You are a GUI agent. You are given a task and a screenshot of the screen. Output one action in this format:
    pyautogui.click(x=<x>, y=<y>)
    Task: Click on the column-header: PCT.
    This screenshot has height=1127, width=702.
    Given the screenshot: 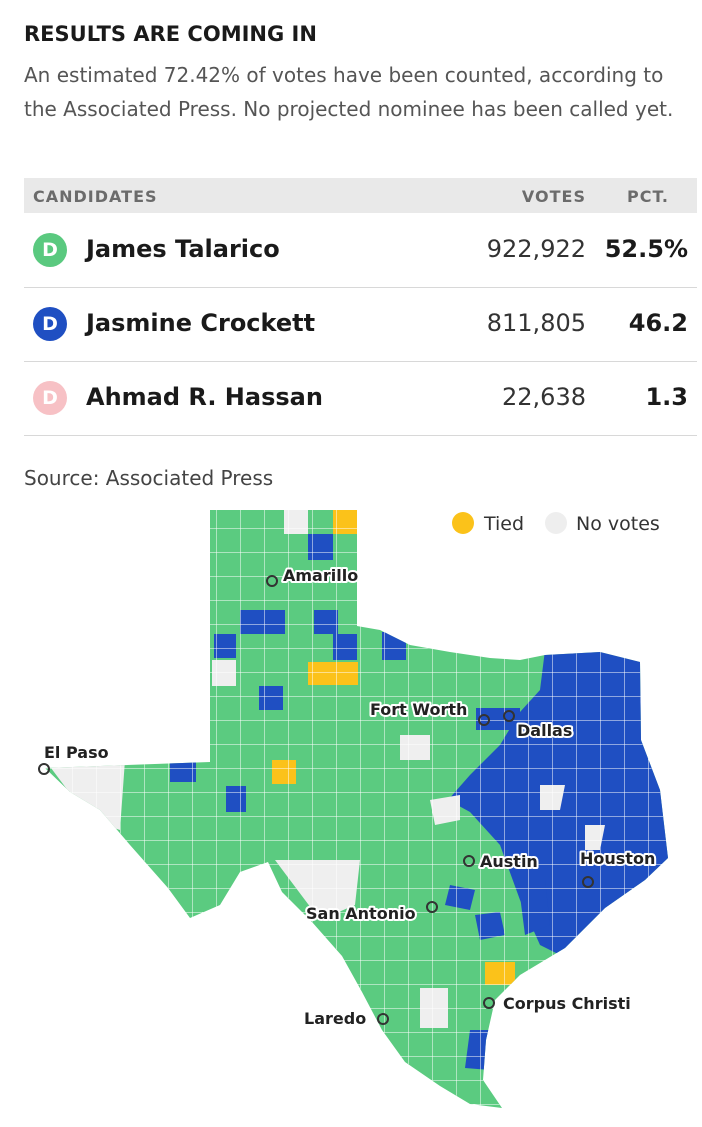 What is the action you would take?
    pyautogui.click(x=647, y=196)
    